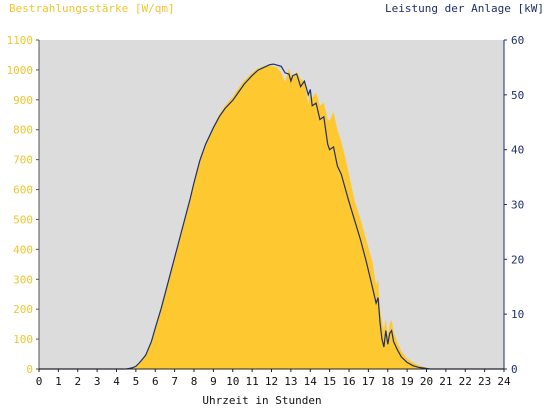 The image size is (544, 408). I want to click on right-tick-label: 40, so click(517, 150).